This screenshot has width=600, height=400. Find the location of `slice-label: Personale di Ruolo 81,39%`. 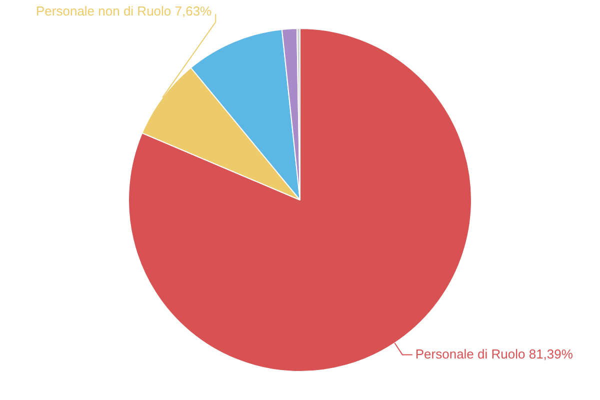

slice-label: Personale di Ruolo 81,39% is located at coordinates (494, 354).